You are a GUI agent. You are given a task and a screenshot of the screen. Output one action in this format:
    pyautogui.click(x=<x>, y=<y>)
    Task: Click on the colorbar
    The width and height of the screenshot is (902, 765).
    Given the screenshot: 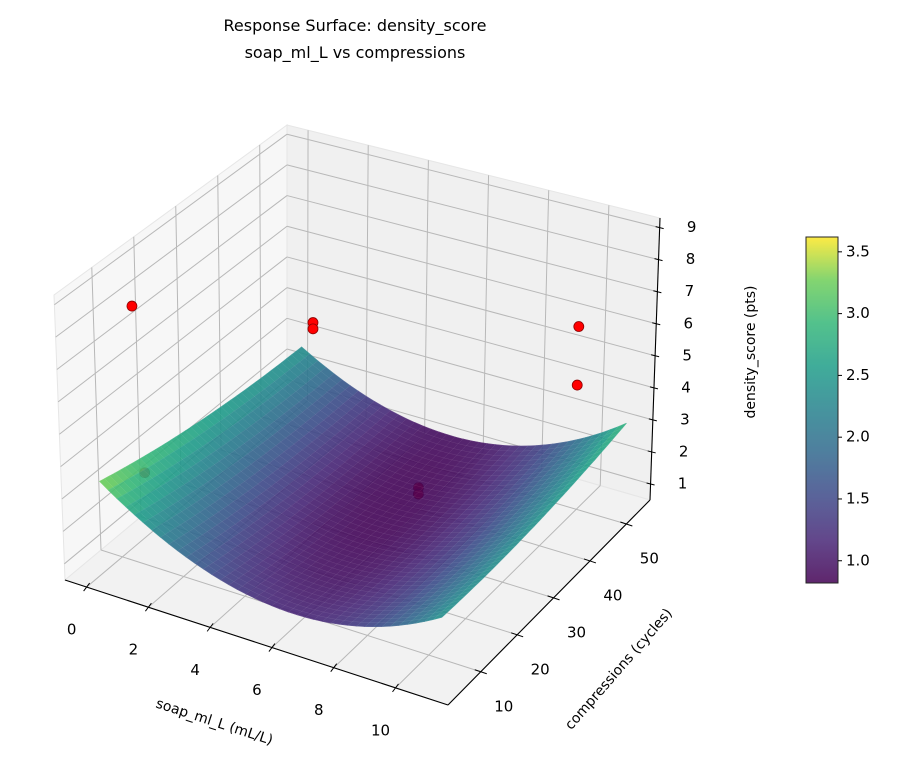 What is the action you would take?
    pyautogui.click(x=822, y=410)
    